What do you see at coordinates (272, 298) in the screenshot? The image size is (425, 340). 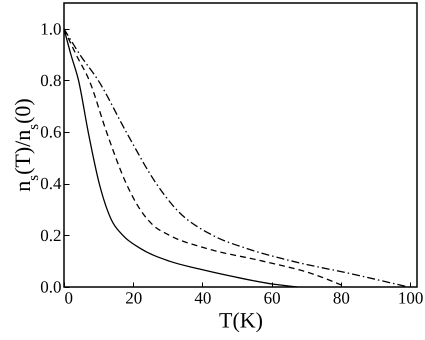 I see `x-tick-label: 60` at bounding box center [272, 298].